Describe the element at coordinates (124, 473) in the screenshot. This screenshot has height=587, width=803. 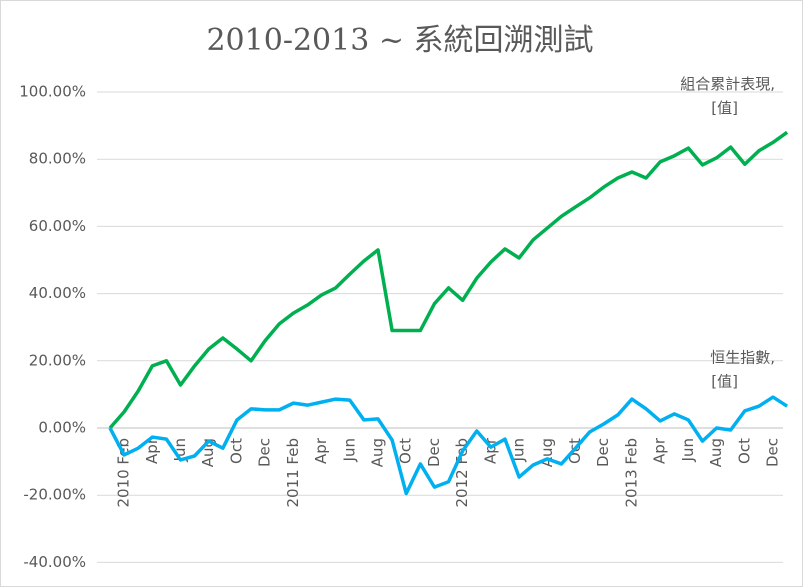
I see `x-tick-label: 2010 Feb` at that location.